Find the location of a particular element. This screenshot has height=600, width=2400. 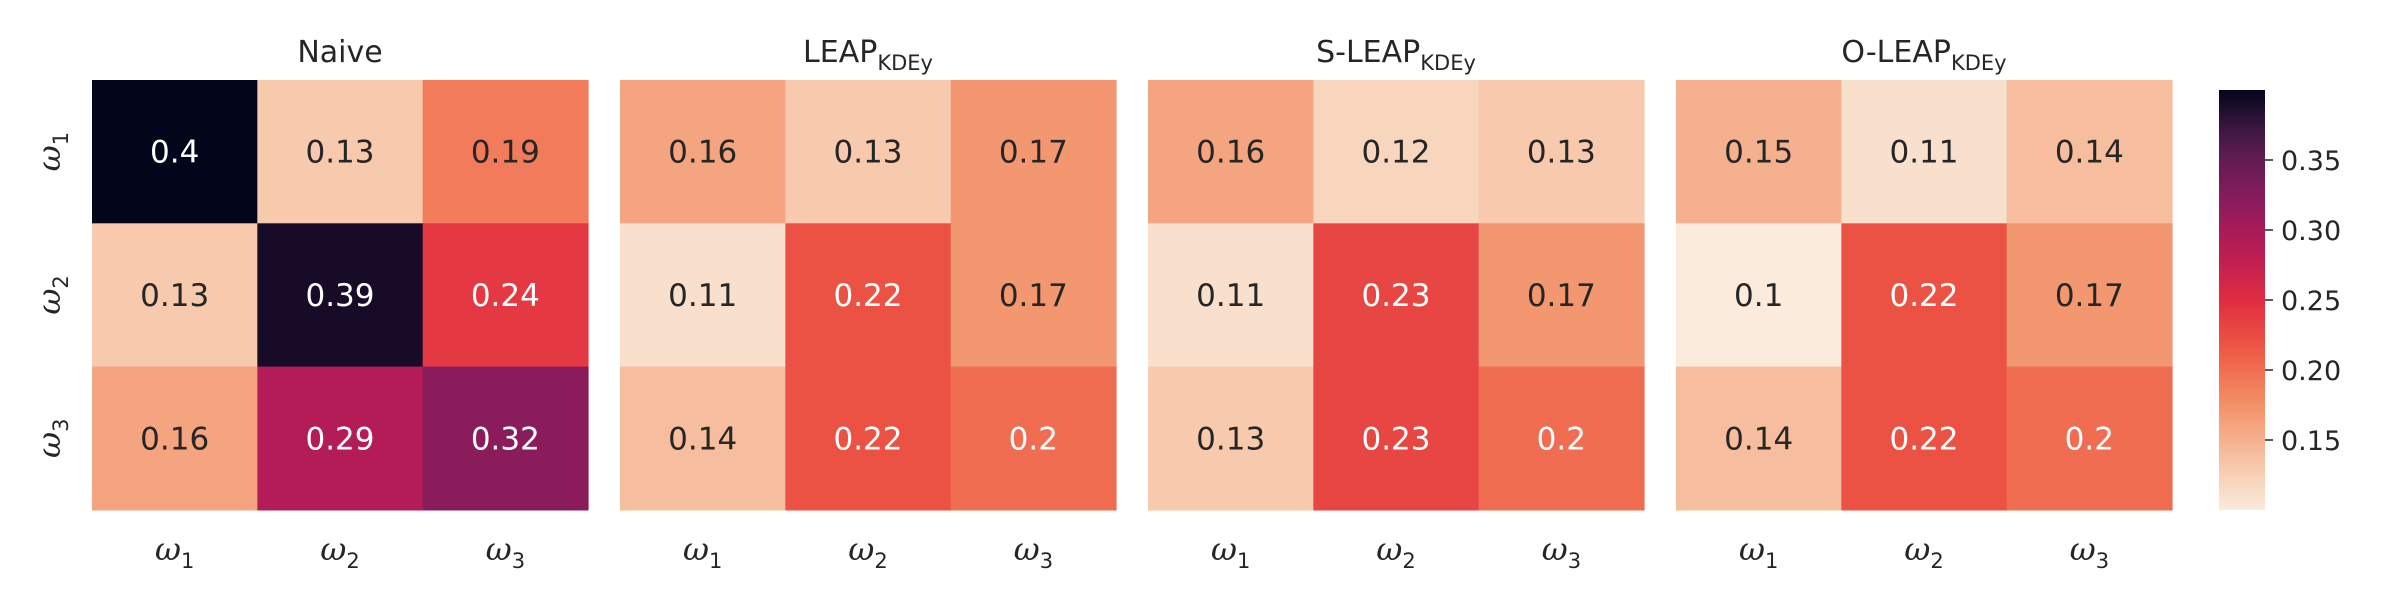

cell-value-label: 0.39 is located at coordinates (339, 296).